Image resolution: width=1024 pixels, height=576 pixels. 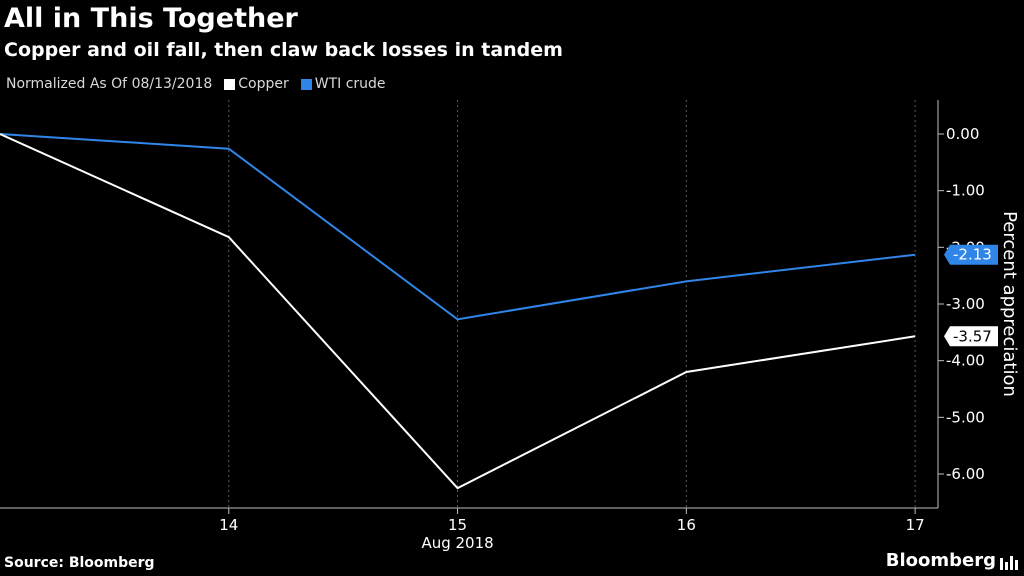 What do you see at coordinates (915, 525) in the screenshot?
I see `x-tick-label-17: 17` at bounding box center [915, 525].